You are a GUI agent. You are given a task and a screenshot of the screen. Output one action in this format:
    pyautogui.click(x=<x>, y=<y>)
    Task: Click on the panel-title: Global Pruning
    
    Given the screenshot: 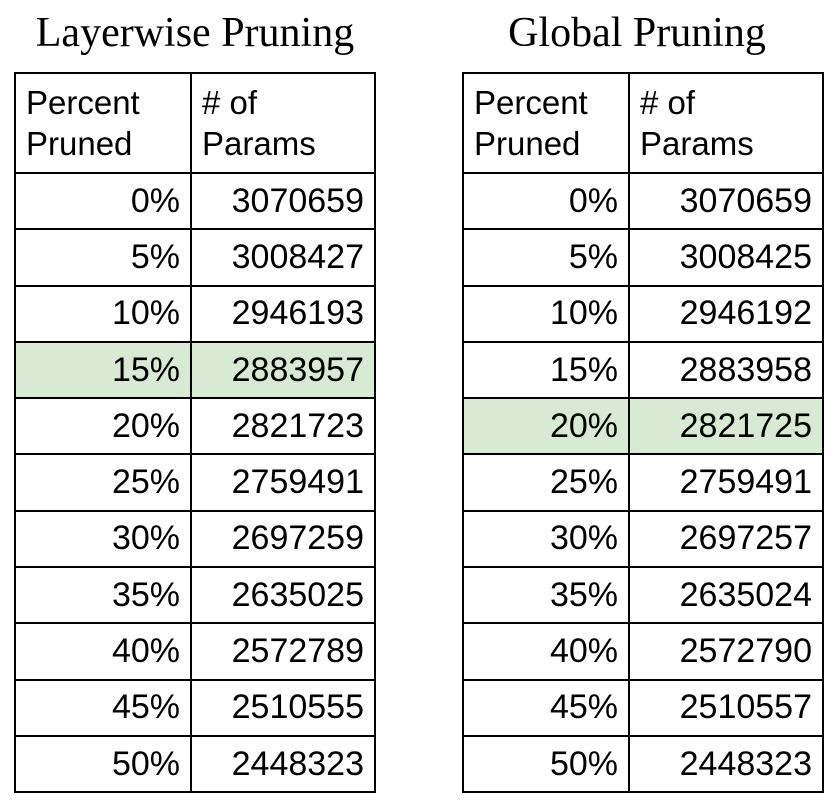 What is the action you would take?
    pyautogui.click(x=637, y=33)
    